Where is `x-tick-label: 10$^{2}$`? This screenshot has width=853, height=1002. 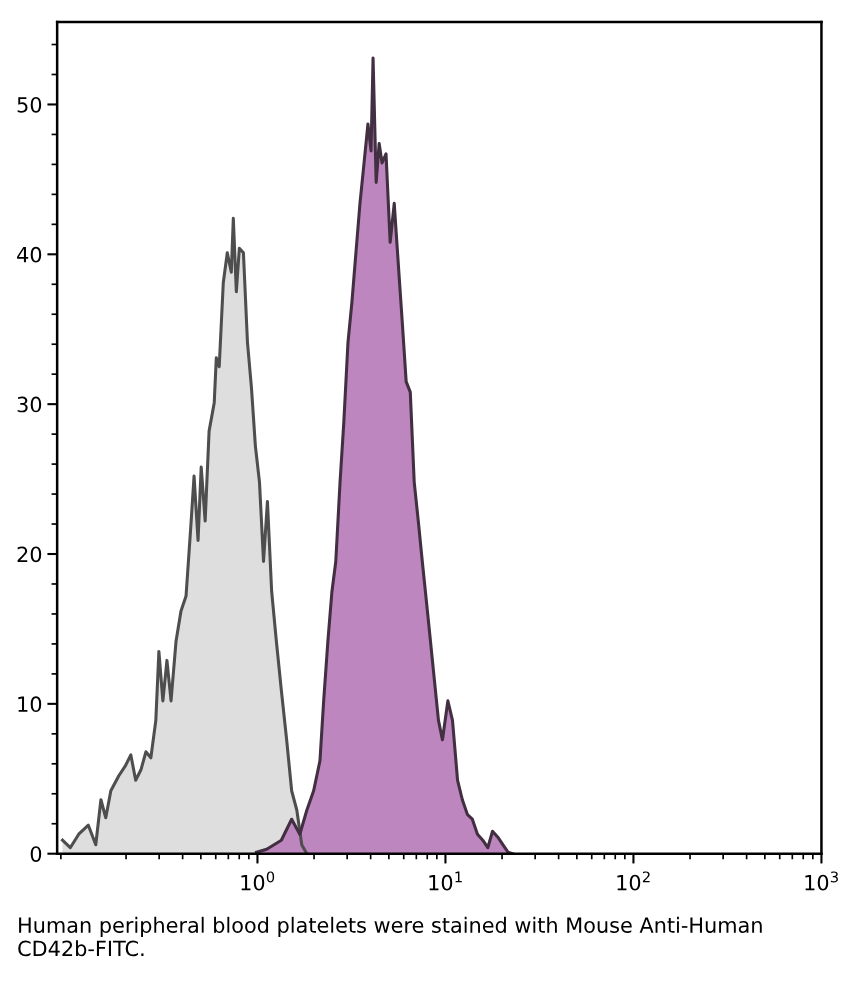 x-tick-label: 10$^{2}$ is located at coordinates (633, 881).